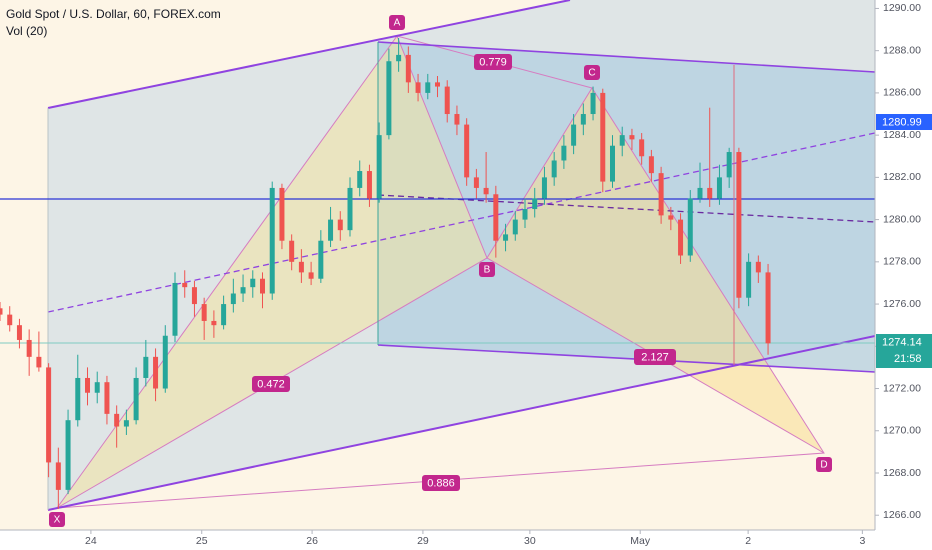  Describe the element at coordinates (902, 93) in the screenshot. I see `y-tick-label: 1286.00` at that location.